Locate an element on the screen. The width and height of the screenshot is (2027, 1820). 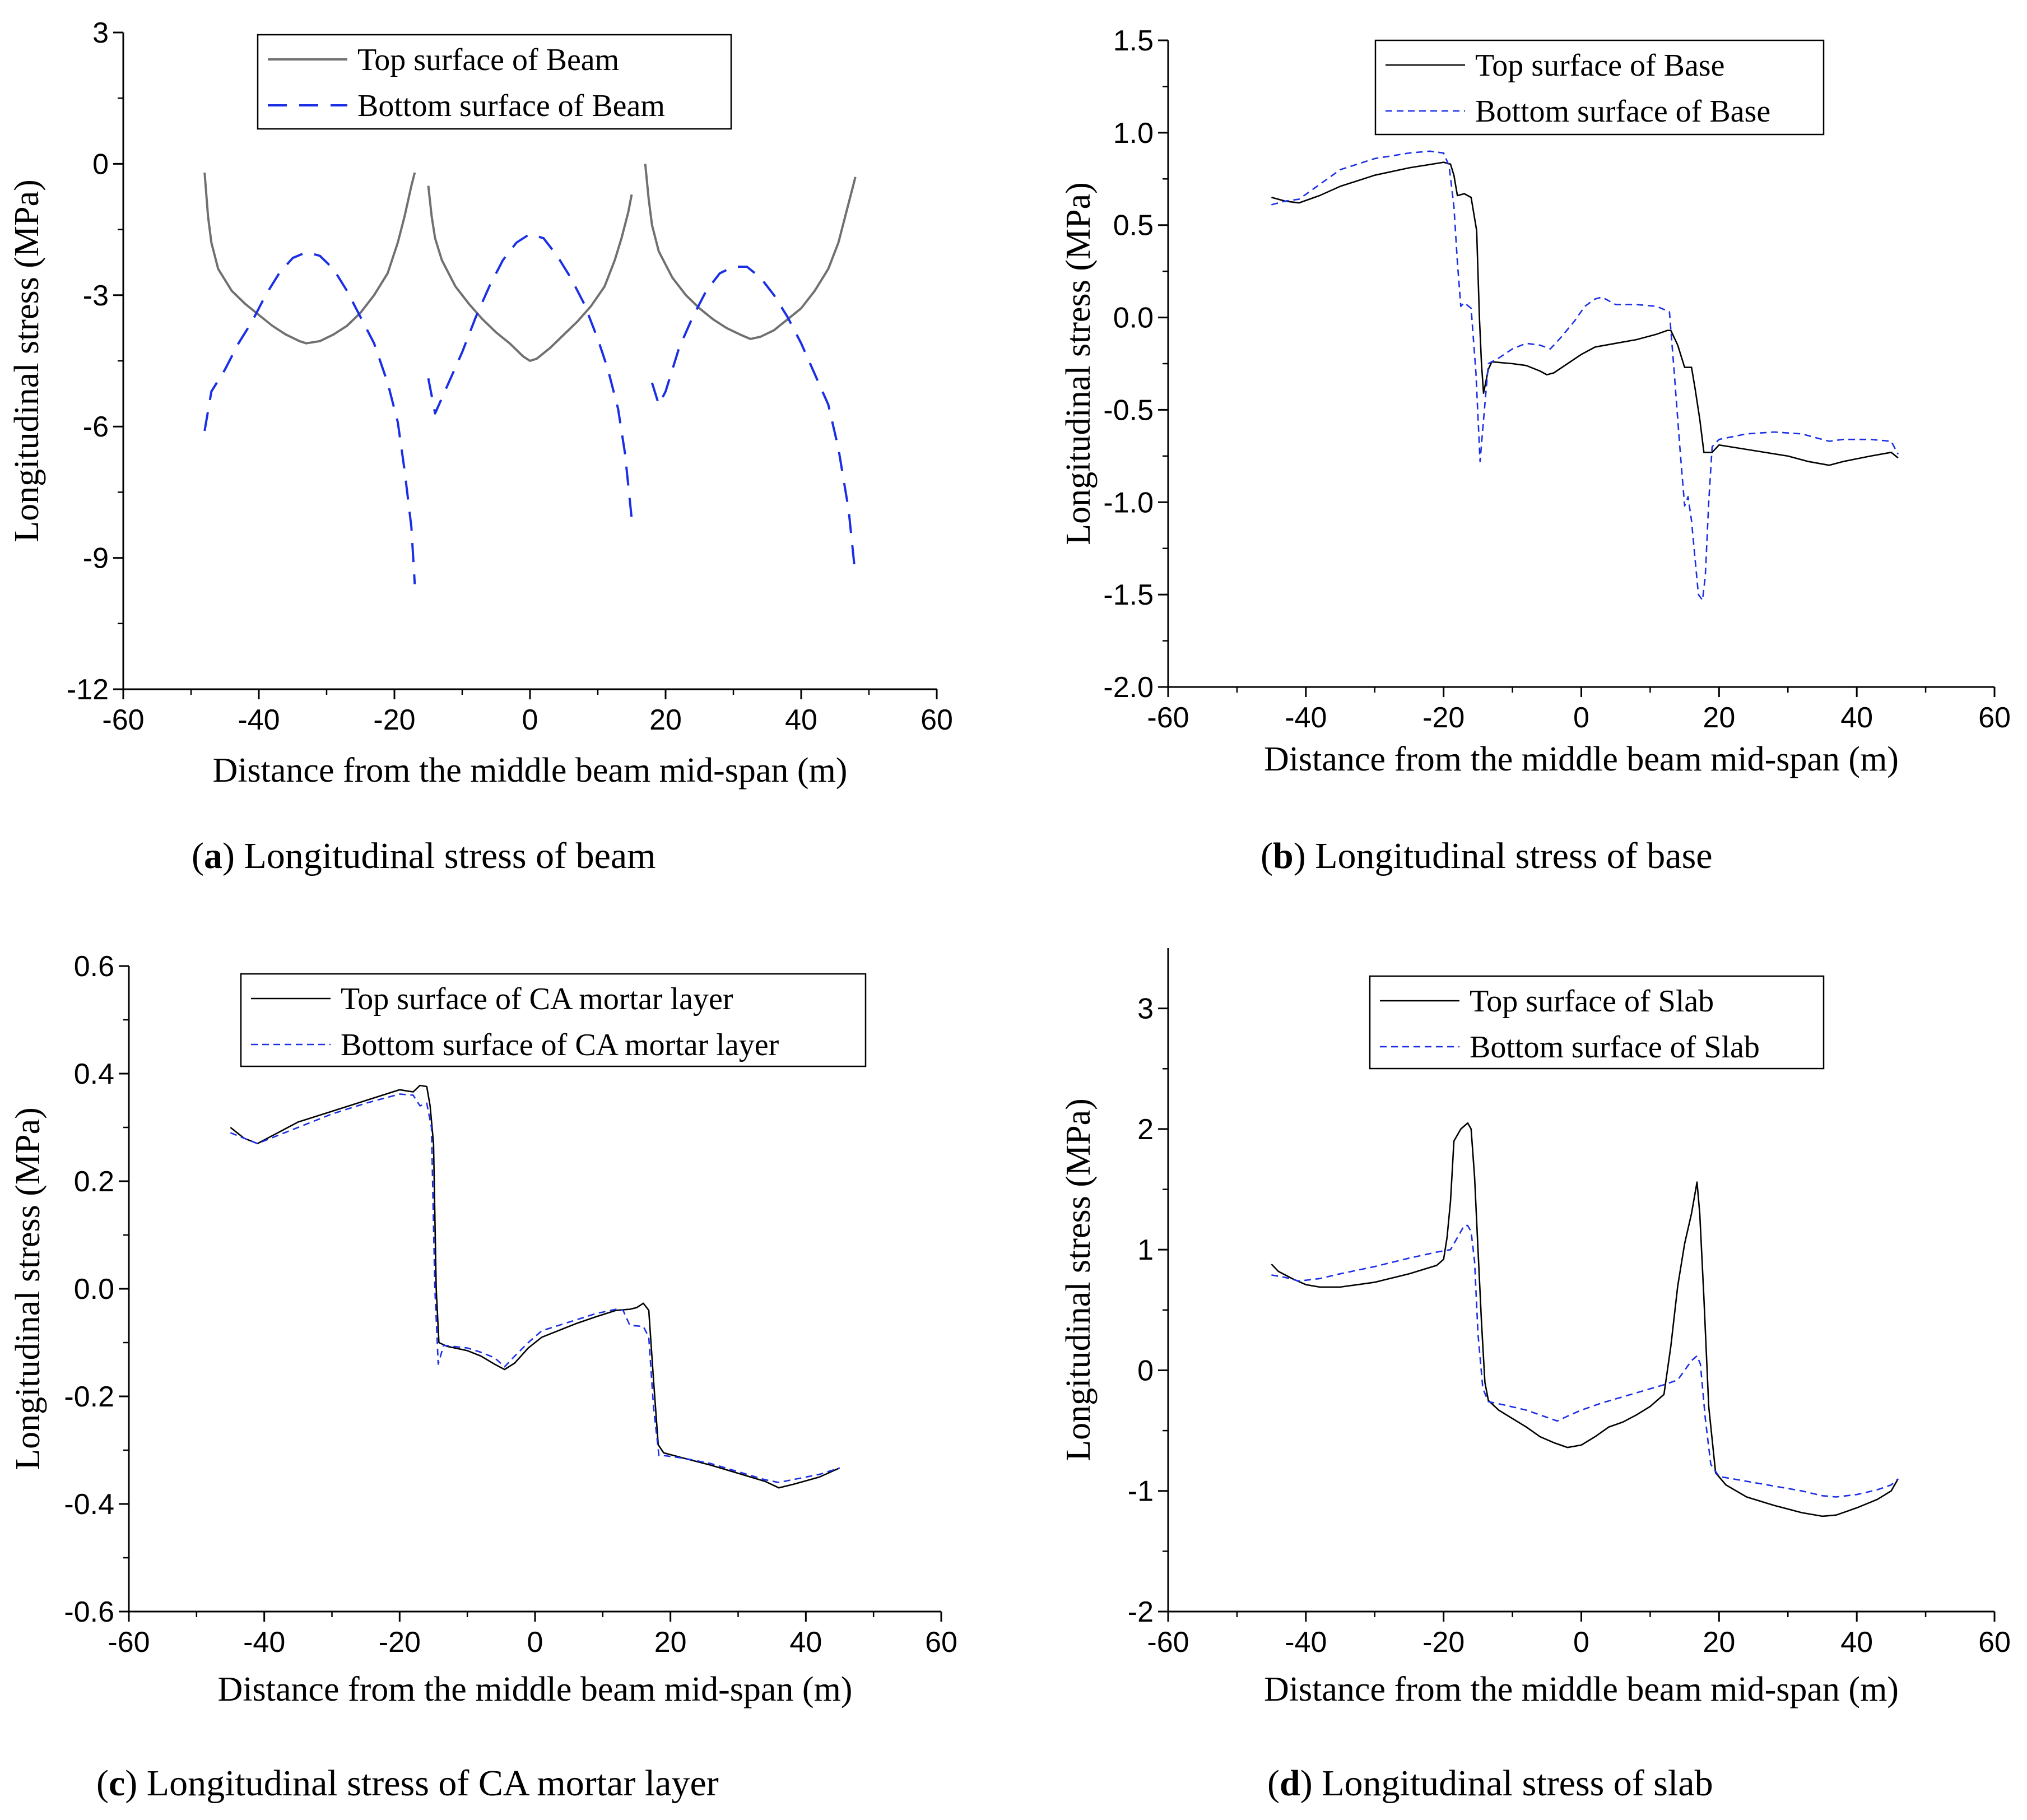
legend-label-top: Top surface of Slab is located at coordinates (1592, 1001).